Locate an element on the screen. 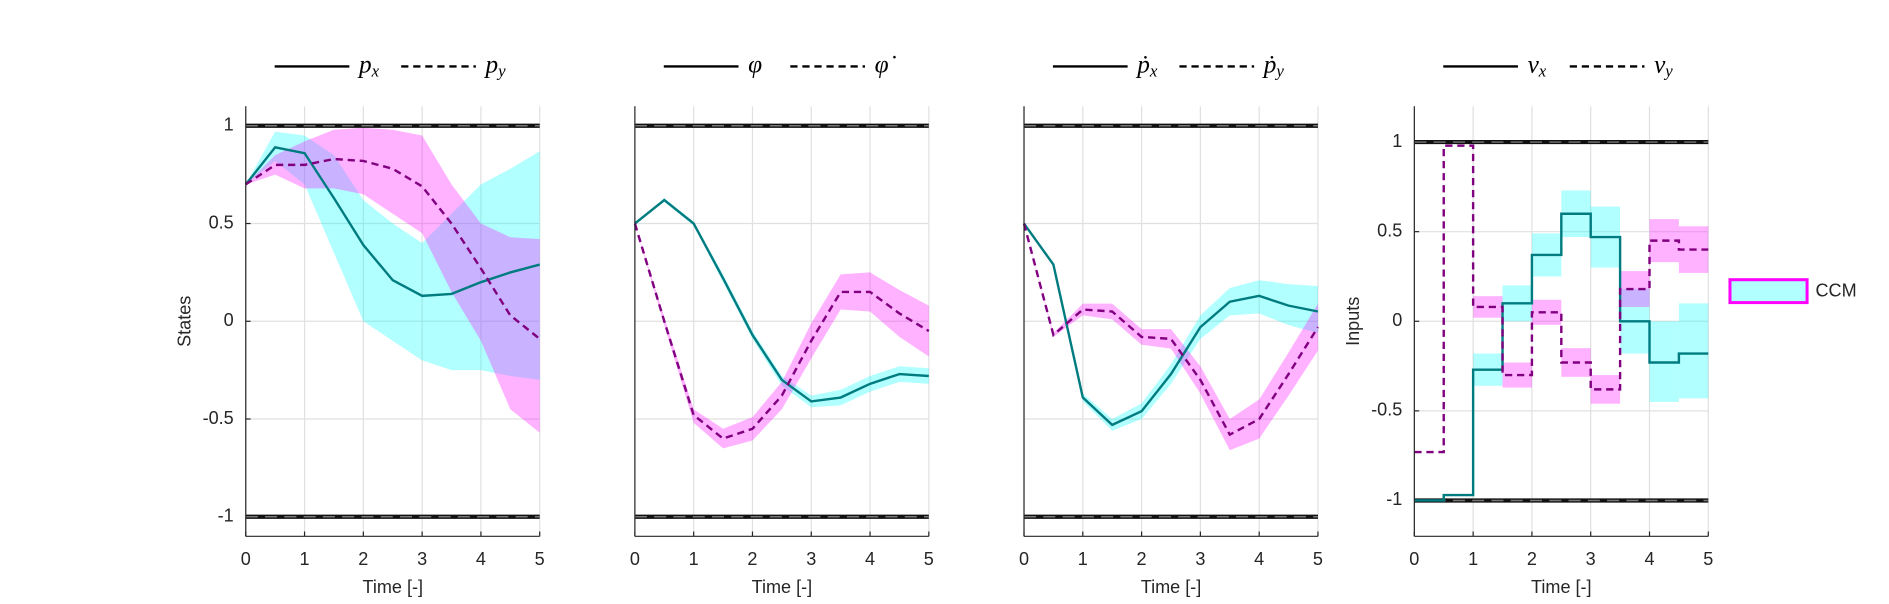  legend-label: ṗy is located at coordinates (1273, 65).